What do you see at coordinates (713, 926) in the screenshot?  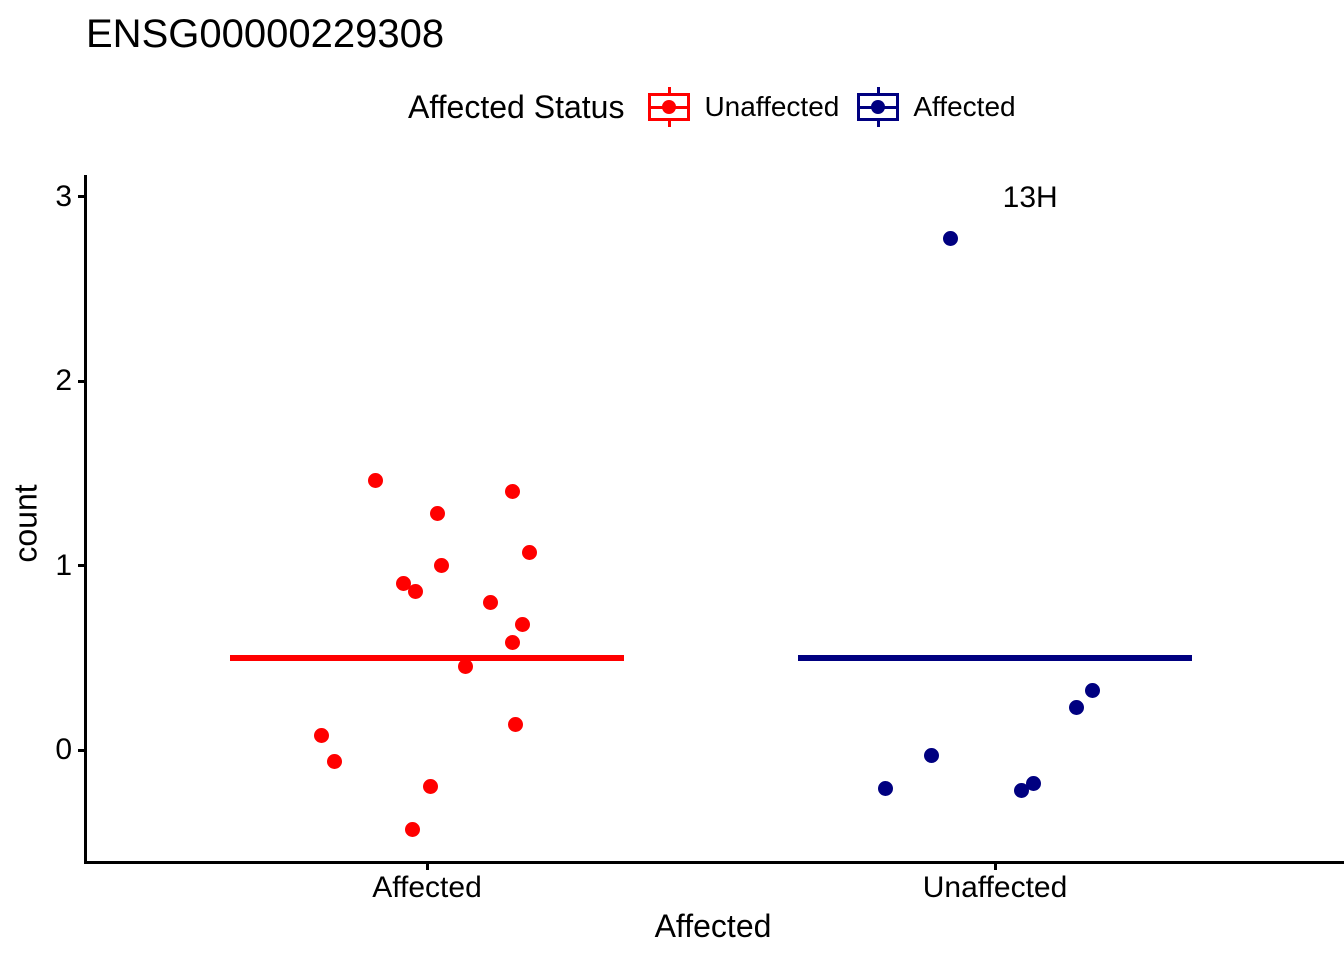 I see `x-axis-title: Affected` at bounding box center [713, 926].